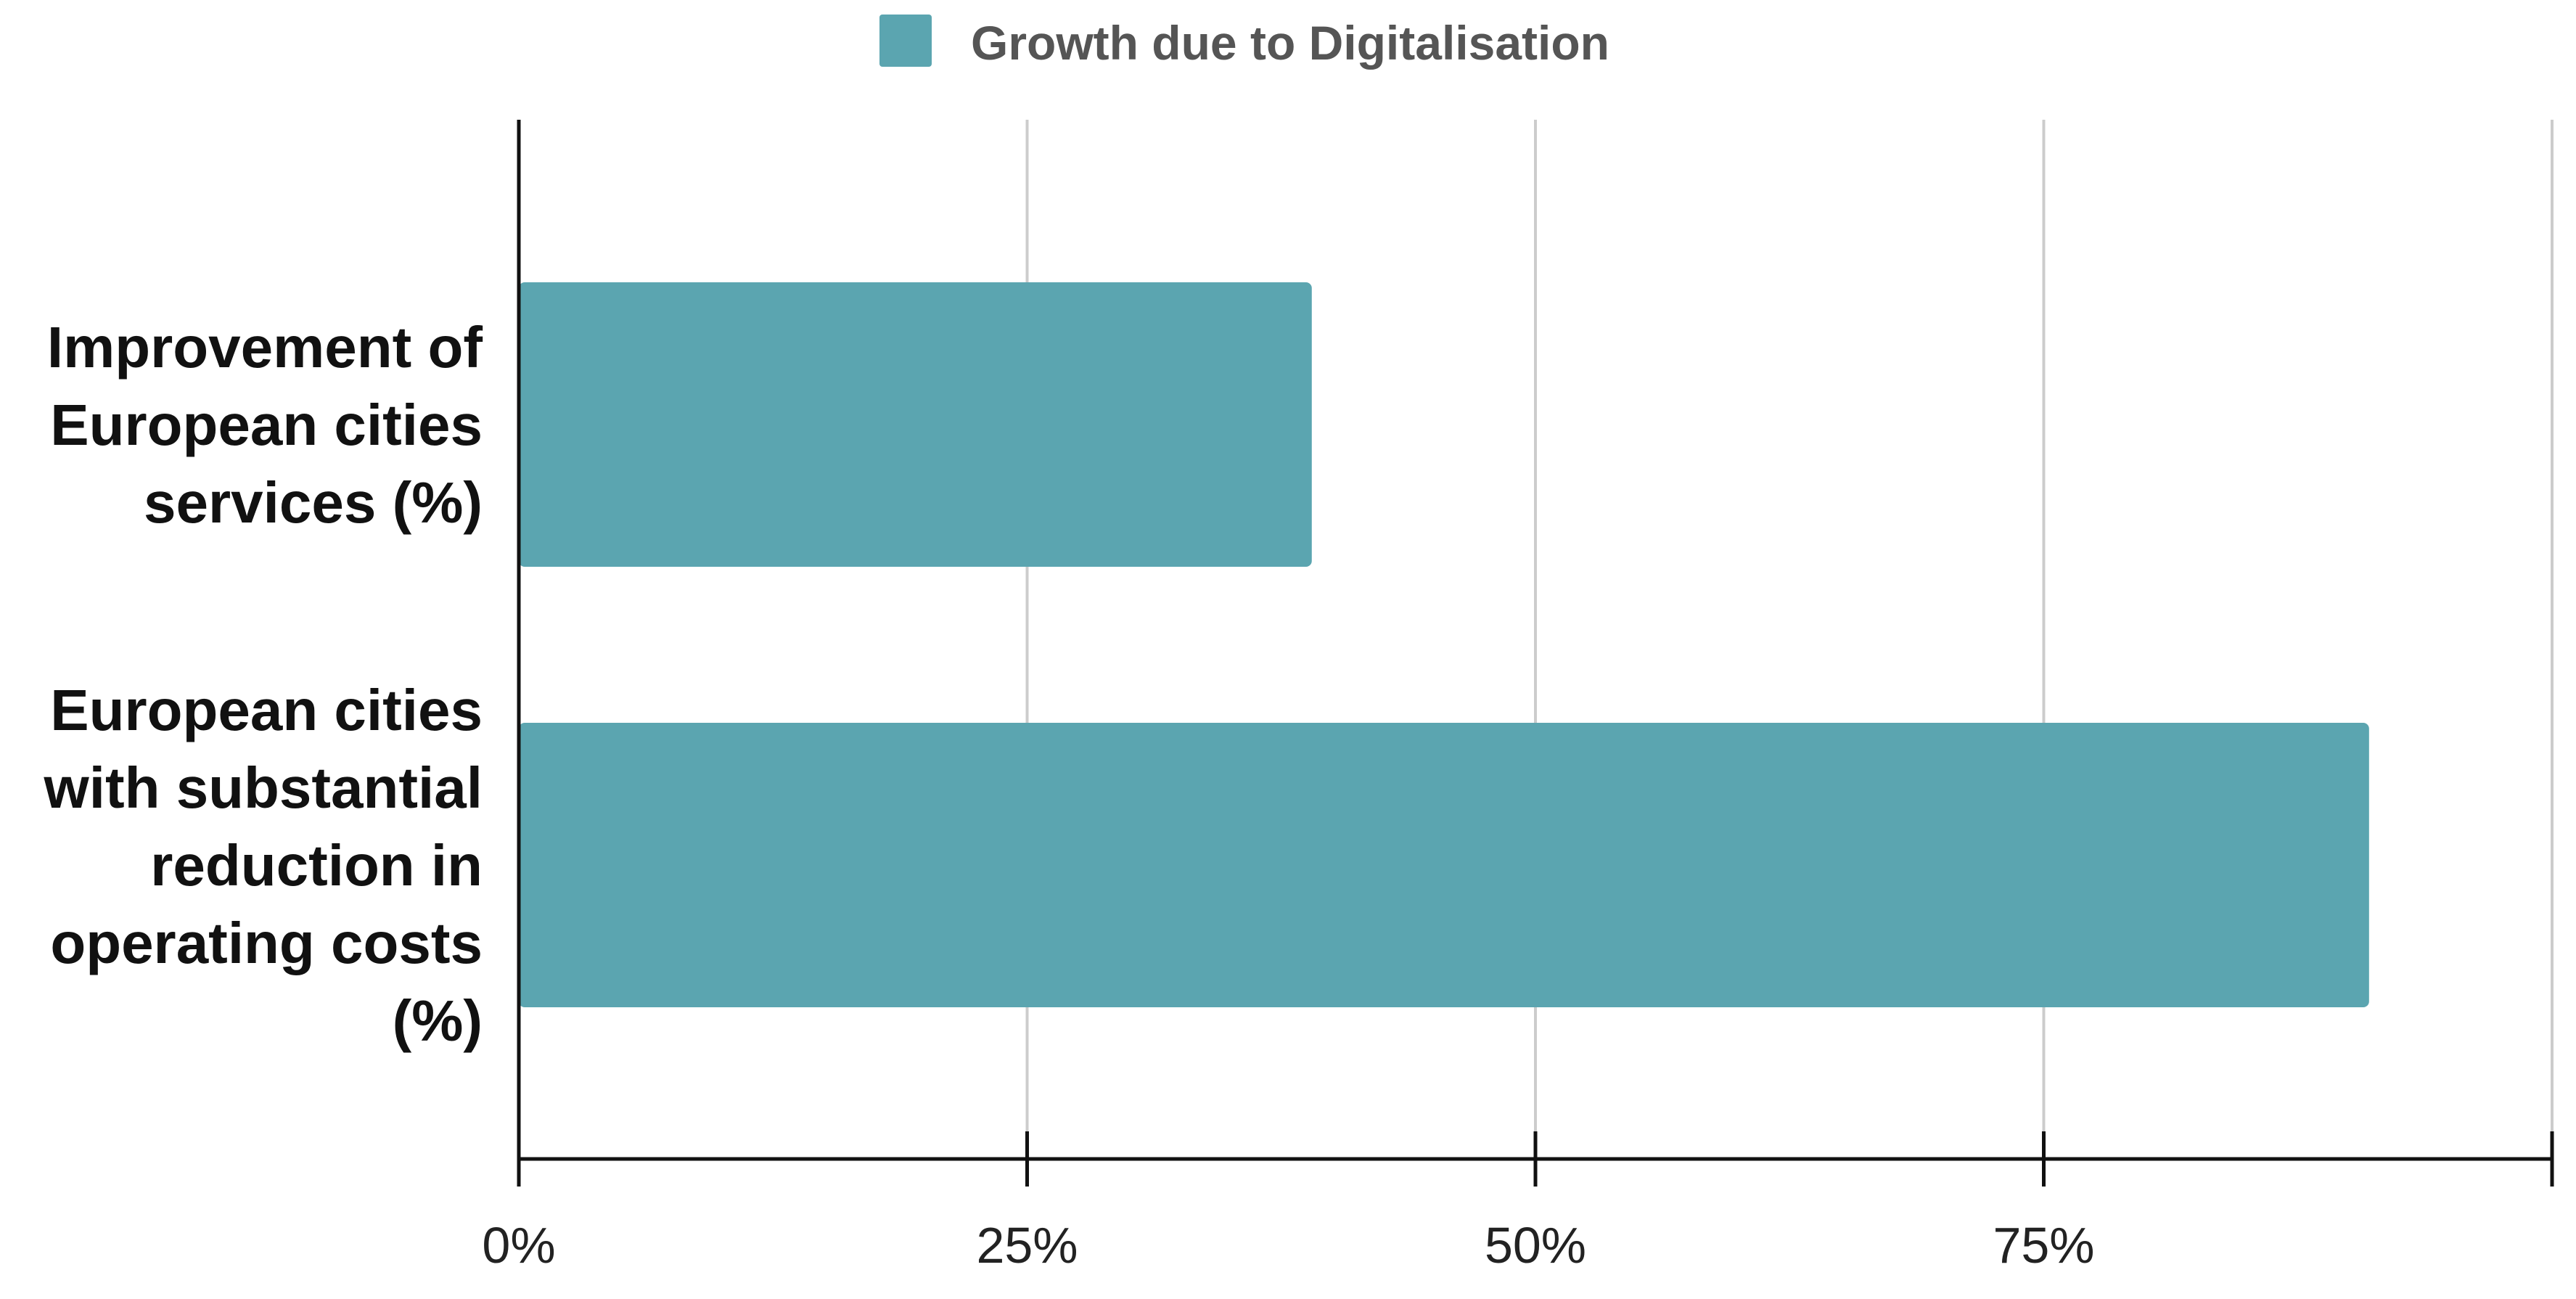 This screenshot has height=1299, width=2576. Describe the element at coordinates (1535, 1245) in the screenshot. I see `x-tick-label-2: 50%` at that location.